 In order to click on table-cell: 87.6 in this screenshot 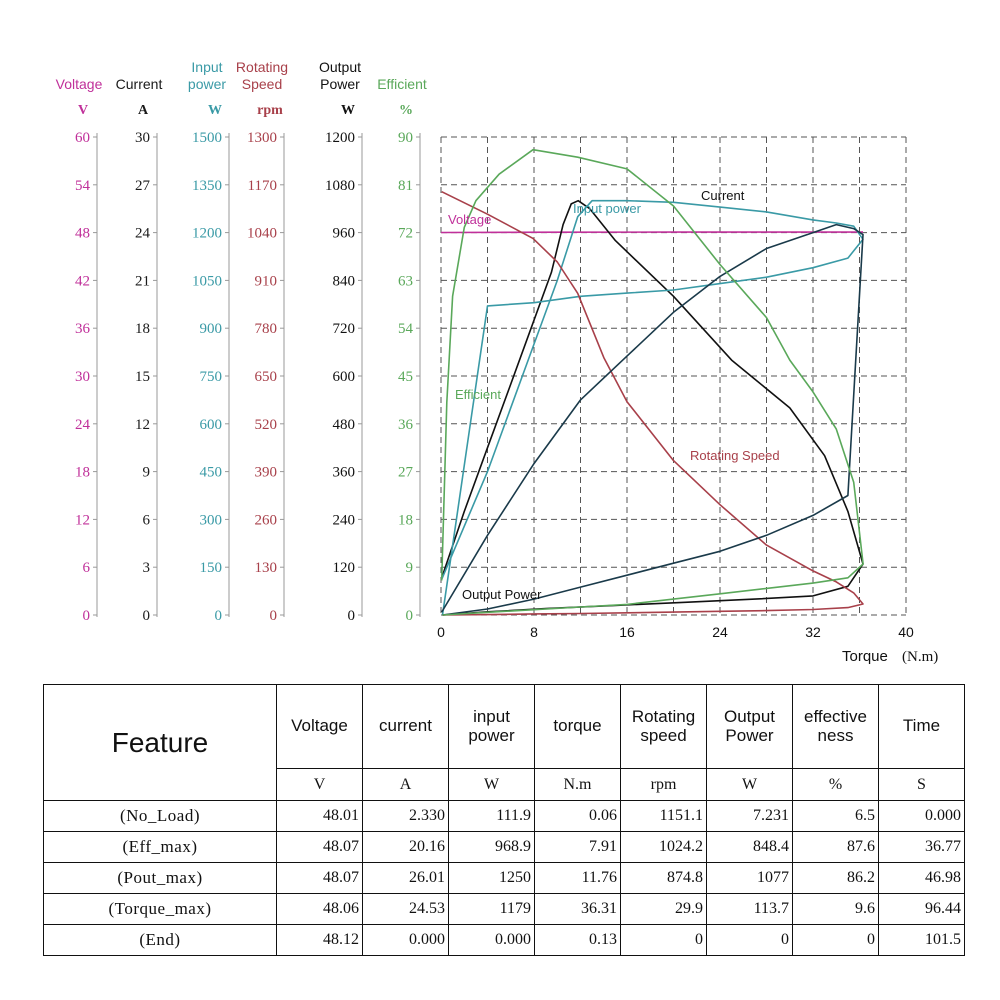, I will do `click(835, 847)`.